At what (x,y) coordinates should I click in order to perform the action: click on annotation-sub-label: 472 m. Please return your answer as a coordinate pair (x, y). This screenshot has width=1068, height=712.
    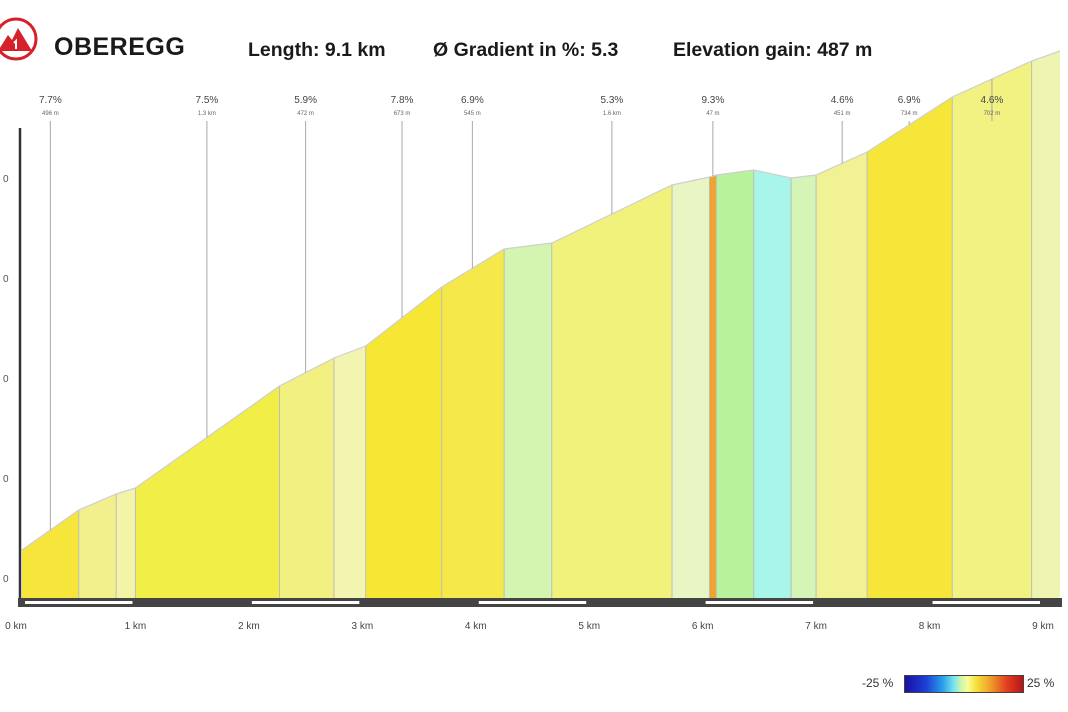
    Looking at the image, I should click on (305, 114).